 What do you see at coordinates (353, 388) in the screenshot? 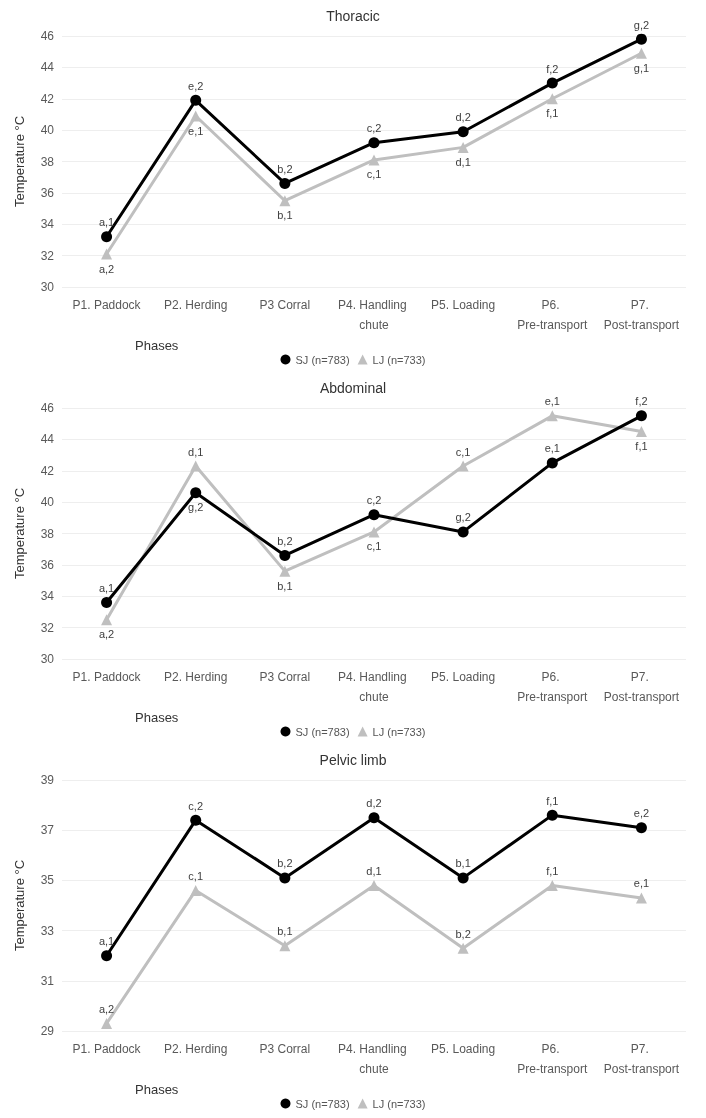
I see `chart-title: Abdominal` at bounding box center [353, 388].